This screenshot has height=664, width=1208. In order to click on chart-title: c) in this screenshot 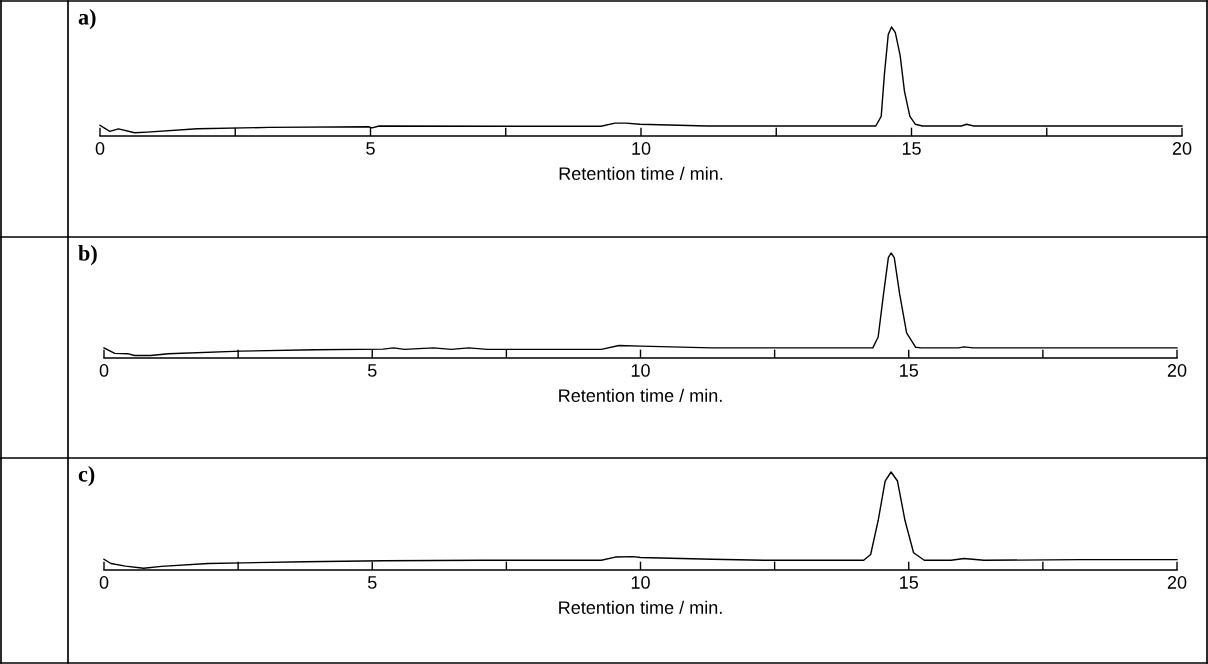, I will do `click(86, 476)`.